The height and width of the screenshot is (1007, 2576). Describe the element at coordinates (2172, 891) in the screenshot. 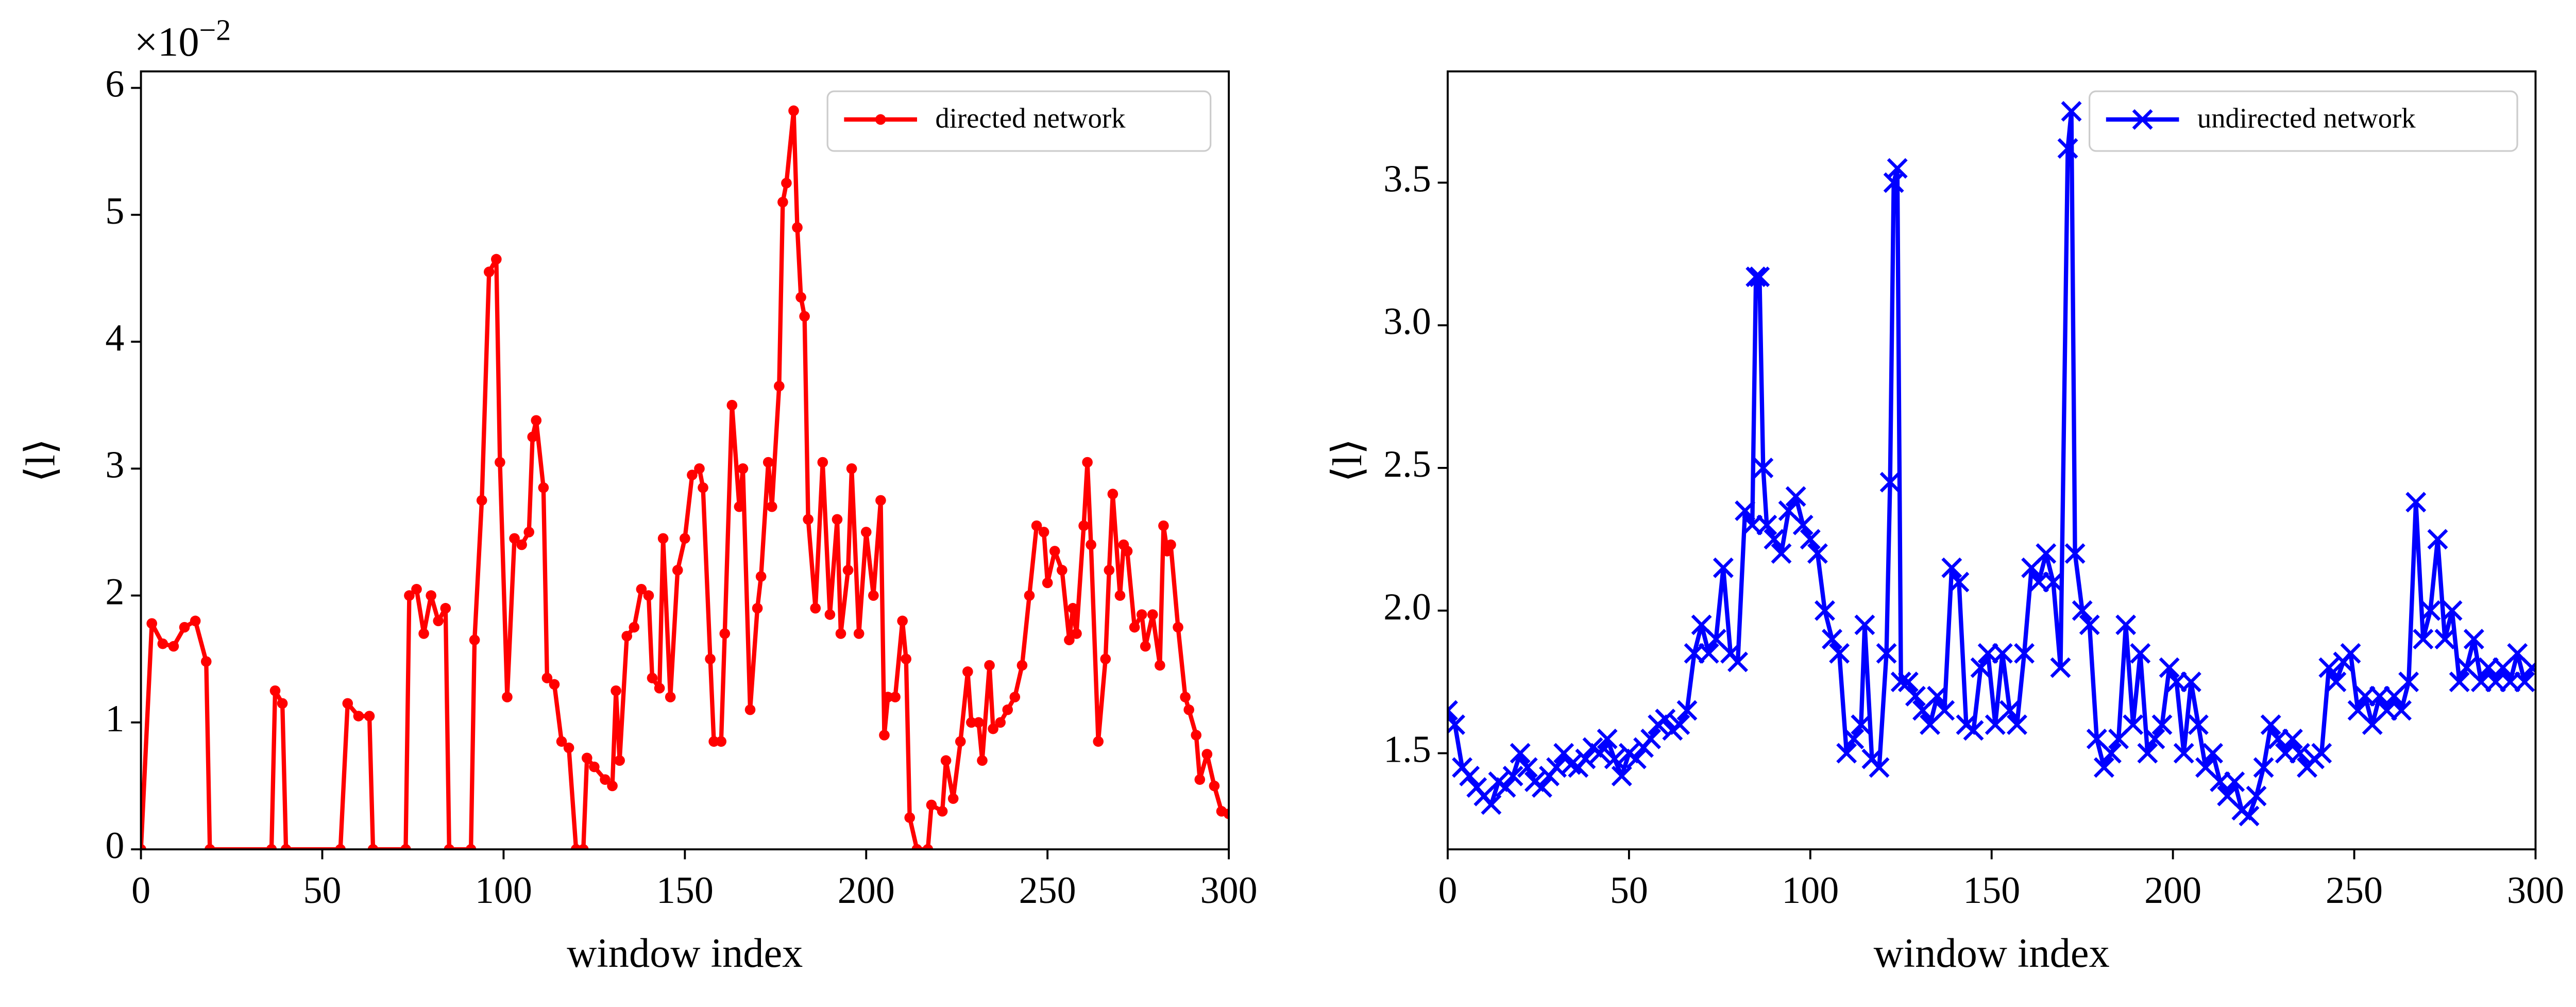

I see `x-tick-label: 200` at that location.